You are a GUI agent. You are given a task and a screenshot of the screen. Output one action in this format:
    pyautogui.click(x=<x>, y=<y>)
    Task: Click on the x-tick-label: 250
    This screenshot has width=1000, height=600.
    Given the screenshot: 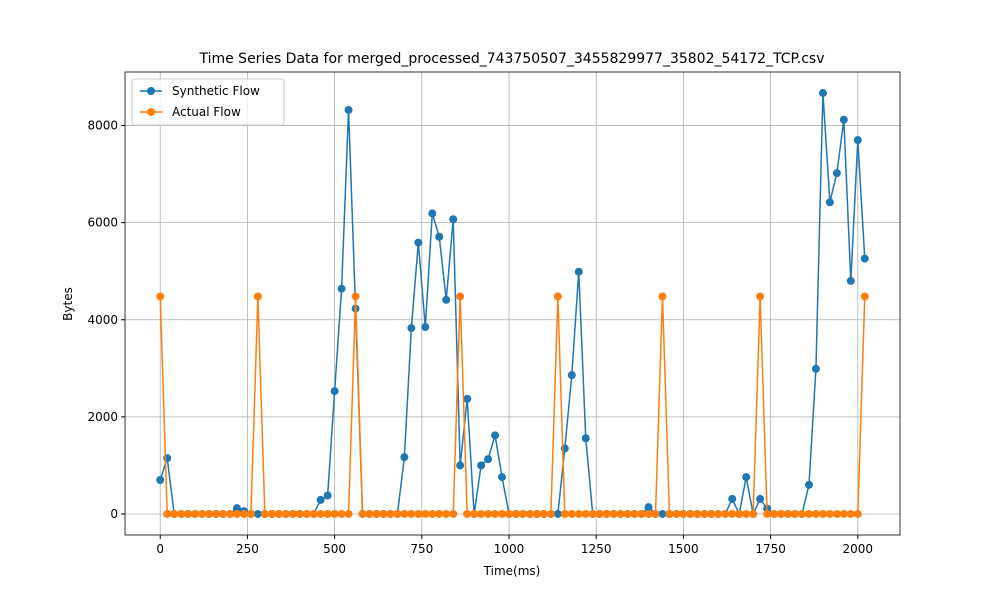 What is the action you would take?
    pyautogui.click(x=247, y=549)
    